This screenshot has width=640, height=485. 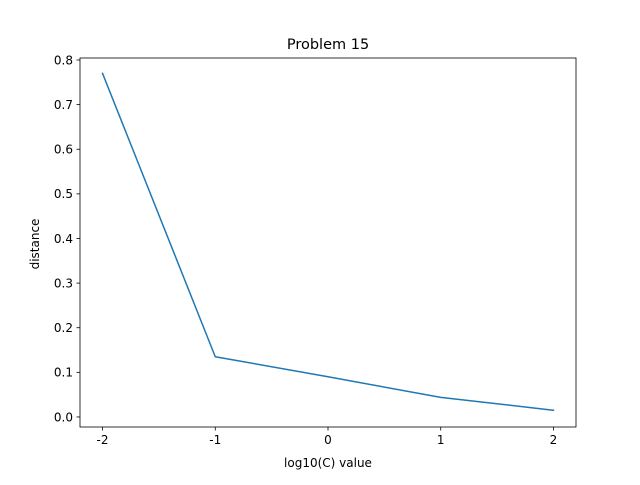 What do you see at coordinates (328, 440) in the screenshot?
I see `x-tick-label: 0` at bounding box center [328, 440].